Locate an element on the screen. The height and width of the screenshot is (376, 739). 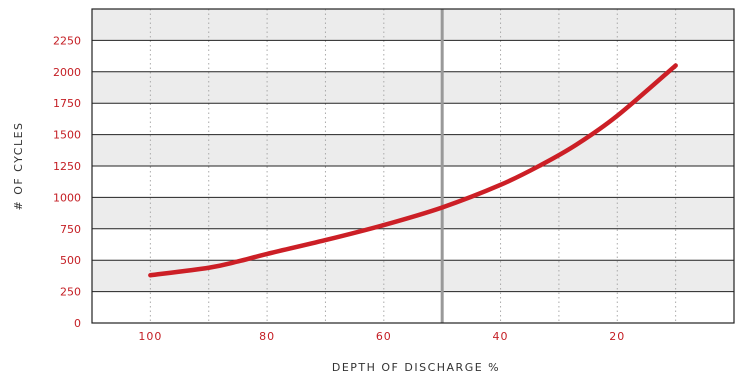
x-axis-ticks: 100 80 60 40 20 is located at coordinates (381, 336).